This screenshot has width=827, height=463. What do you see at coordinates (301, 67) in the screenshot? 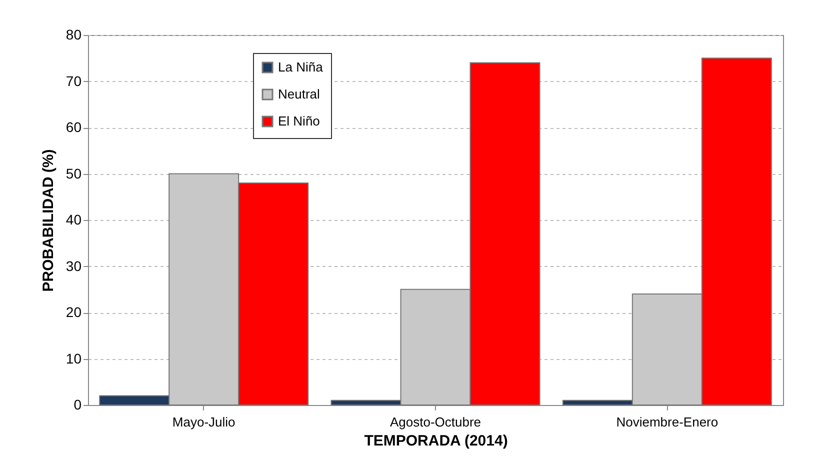
I see `legend-label: La Niña` at bounding box center [301, 67].